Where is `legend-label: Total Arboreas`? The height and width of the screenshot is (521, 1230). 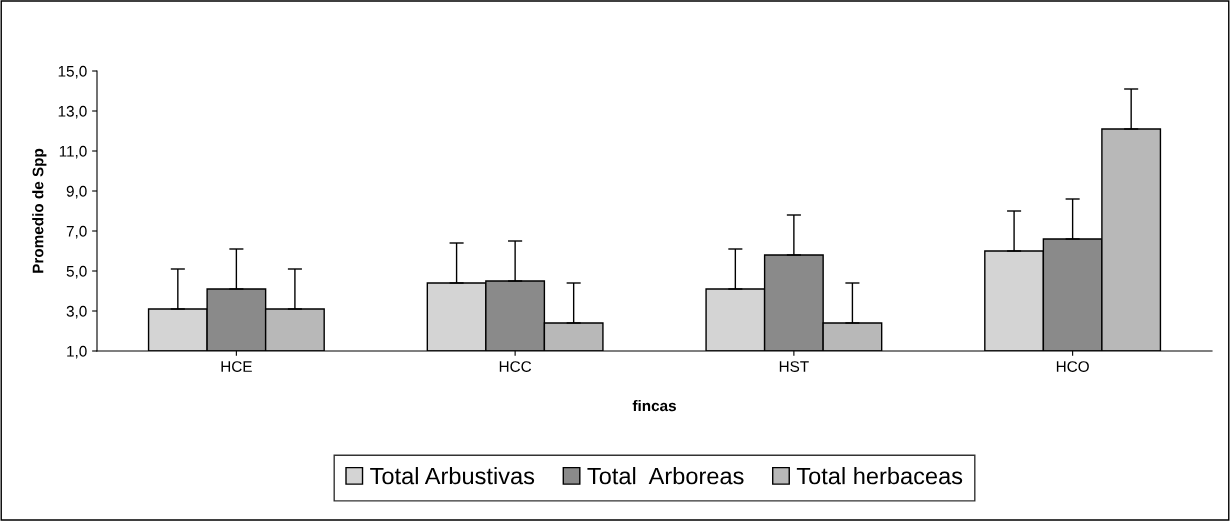 legend-label: Total Arboreas is located at coordinates (665, 476).